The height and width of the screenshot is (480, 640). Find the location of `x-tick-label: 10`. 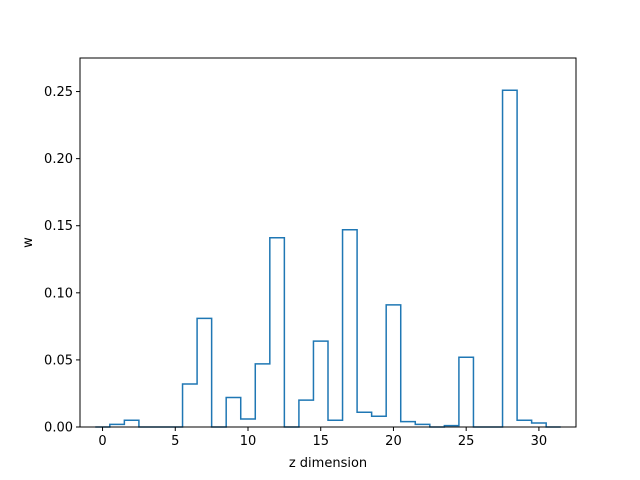

x-tick-label: 10 is located at coordinates (248, 441).